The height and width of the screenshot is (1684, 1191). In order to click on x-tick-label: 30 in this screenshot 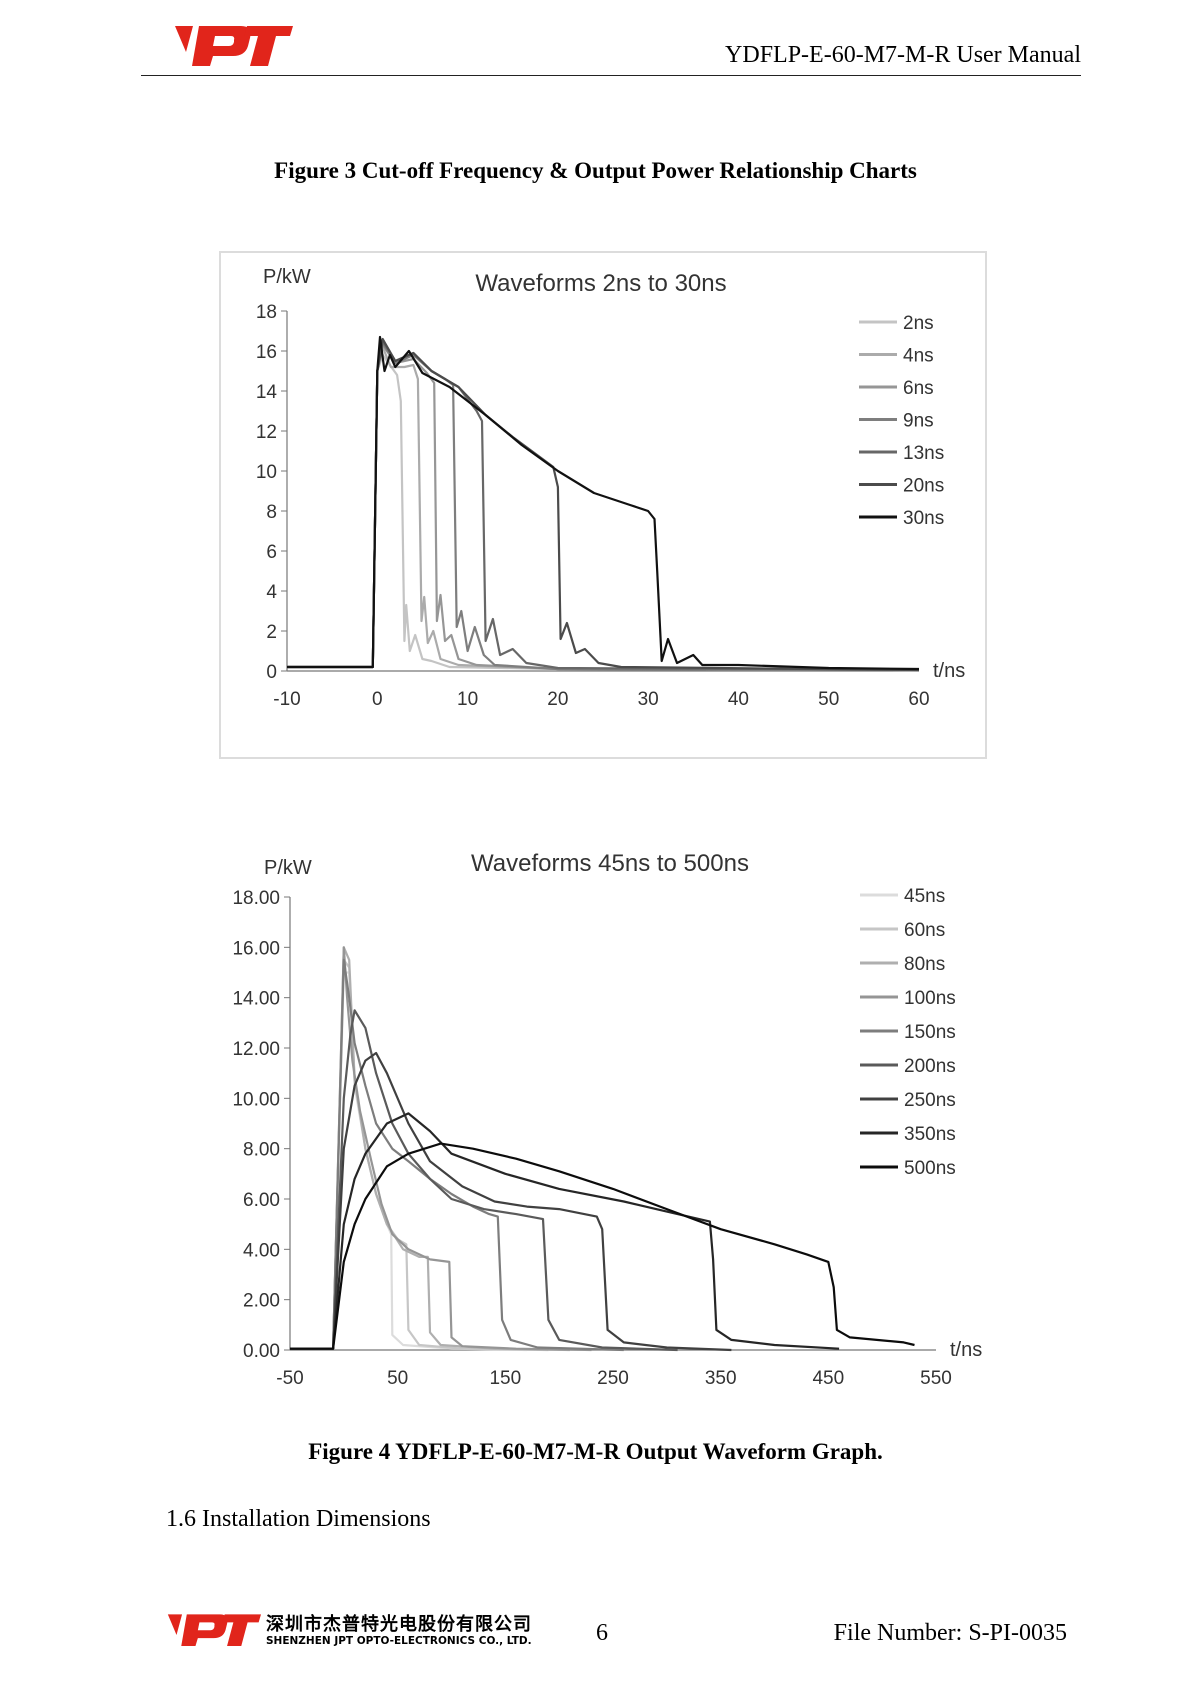, I will do `click(648, 699)`.